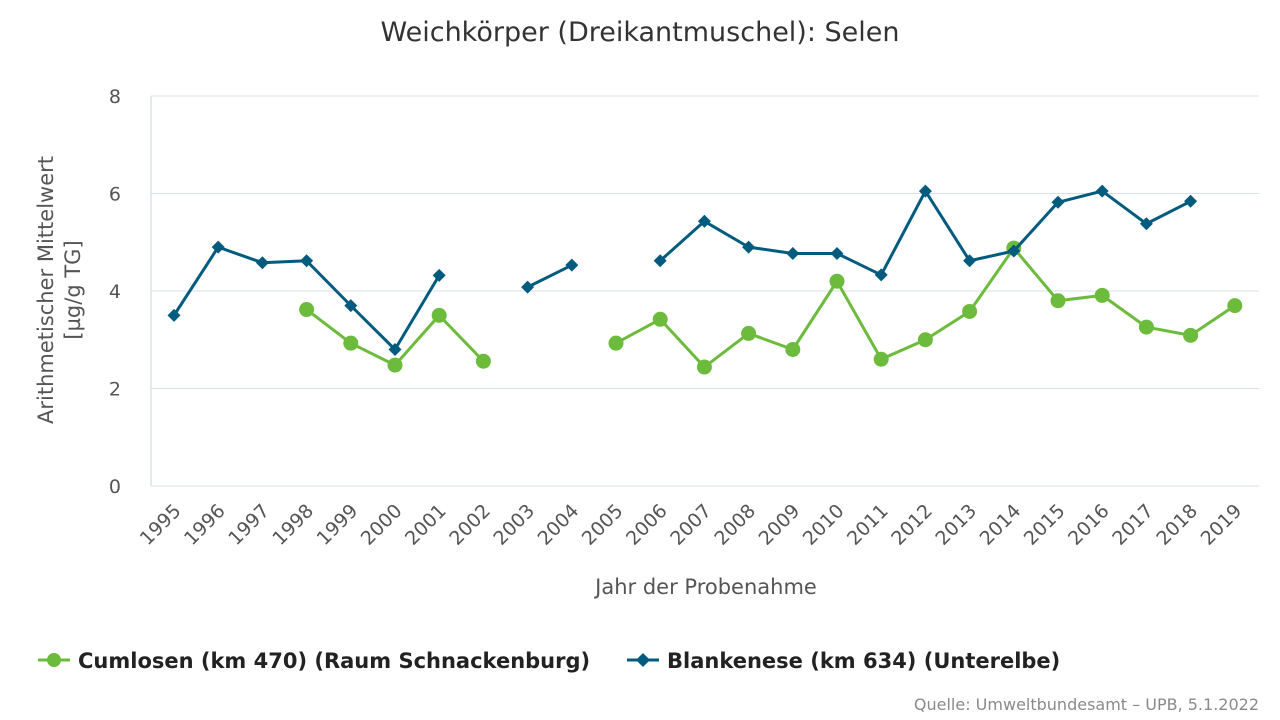 This screenshot has height=720, width=1280. Describe the element at coordinates (705, 587) in the screenshot. I see `x-axis-title: Jahr der Probenahme` at that location.